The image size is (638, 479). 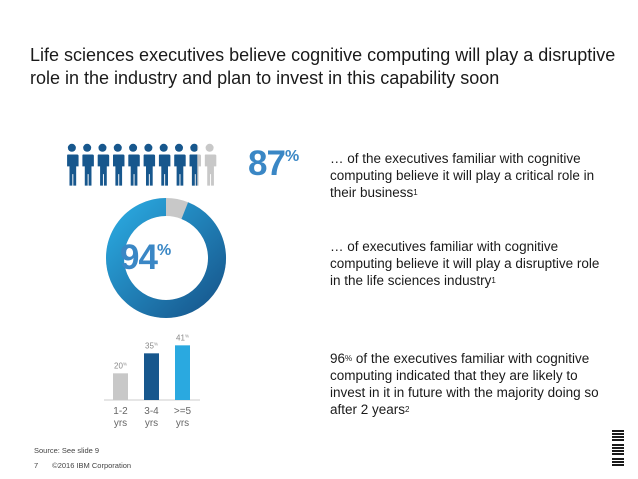 I want to click on stat-94-value: 94%, so click(x=145, y=257).